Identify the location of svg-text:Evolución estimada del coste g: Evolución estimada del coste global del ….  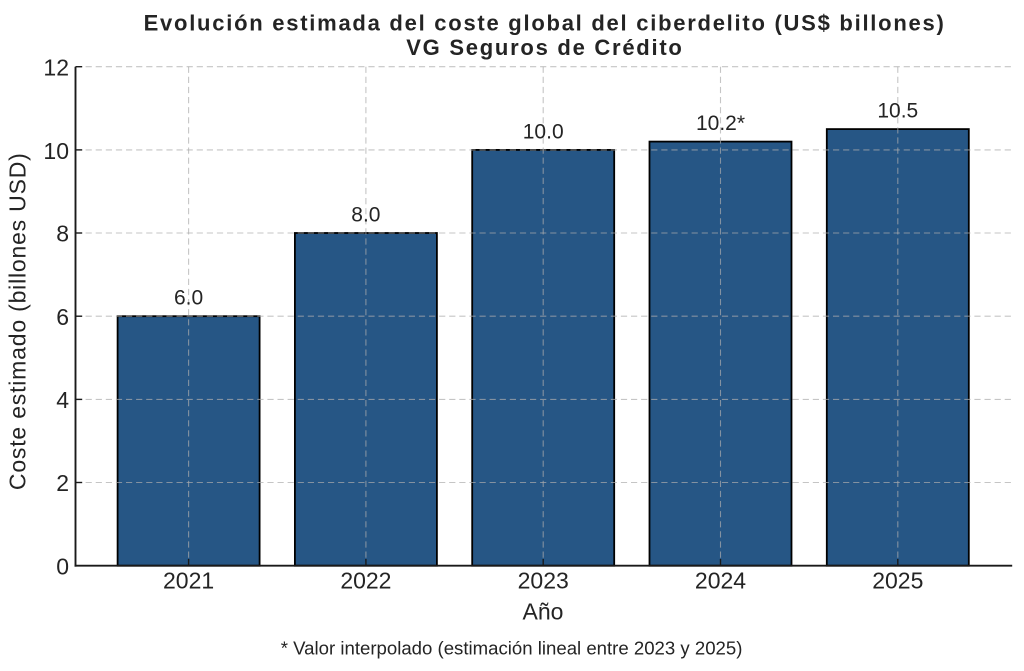
(545, 23).